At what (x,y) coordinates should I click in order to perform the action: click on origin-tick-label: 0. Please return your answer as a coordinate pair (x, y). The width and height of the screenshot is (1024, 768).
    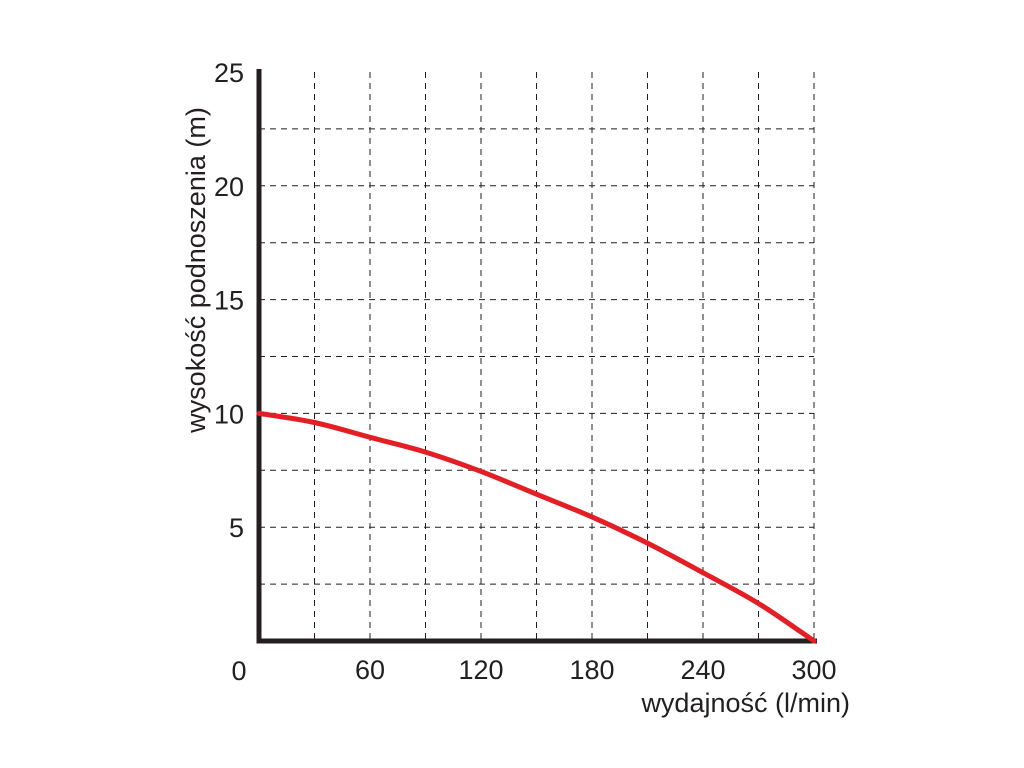
    Looking at the image, I should click on (238, 671).